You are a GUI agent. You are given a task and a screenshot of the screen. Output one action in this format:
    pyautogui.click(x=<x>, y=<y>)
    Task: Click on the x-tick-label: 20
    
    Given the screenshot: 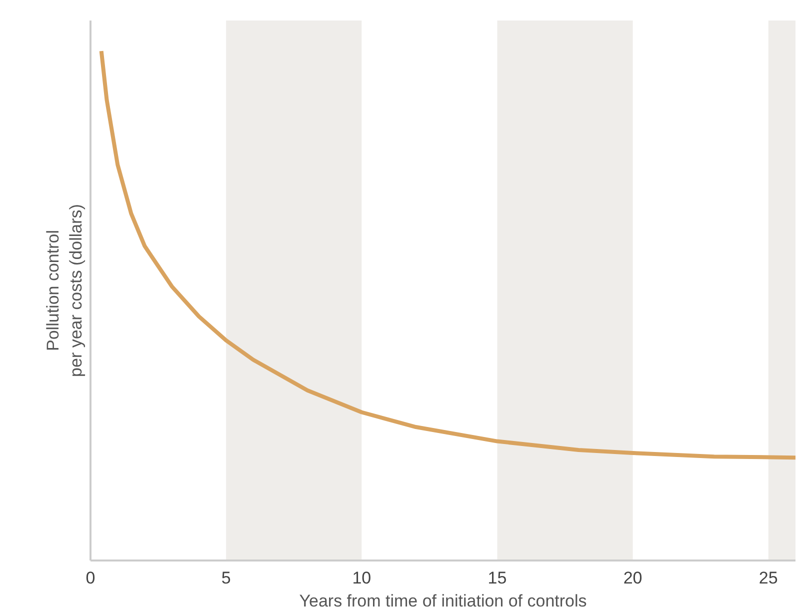 What is the action you would take?
    pyautogui.click(x=632, y=578)
    